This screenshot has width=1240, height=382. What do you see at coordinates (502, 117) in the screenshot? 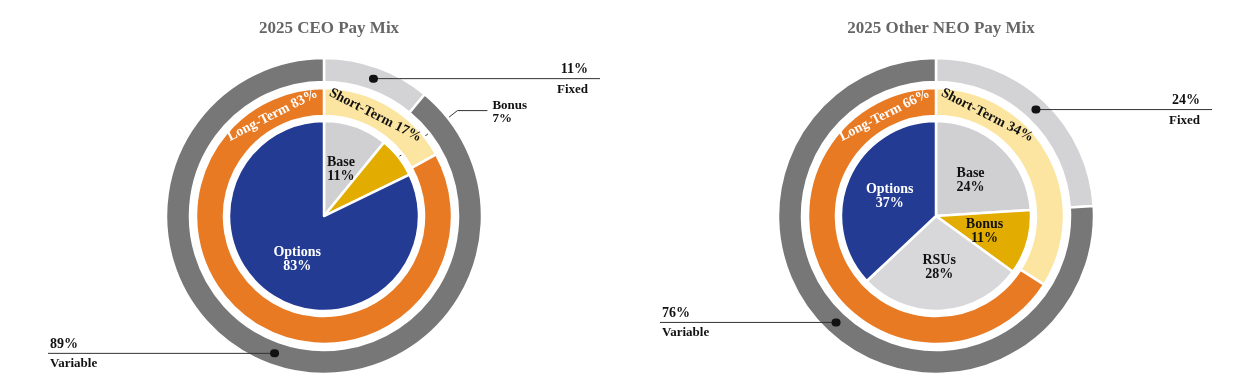
I see `data-label: 7%` at bounding box center [502, 117].